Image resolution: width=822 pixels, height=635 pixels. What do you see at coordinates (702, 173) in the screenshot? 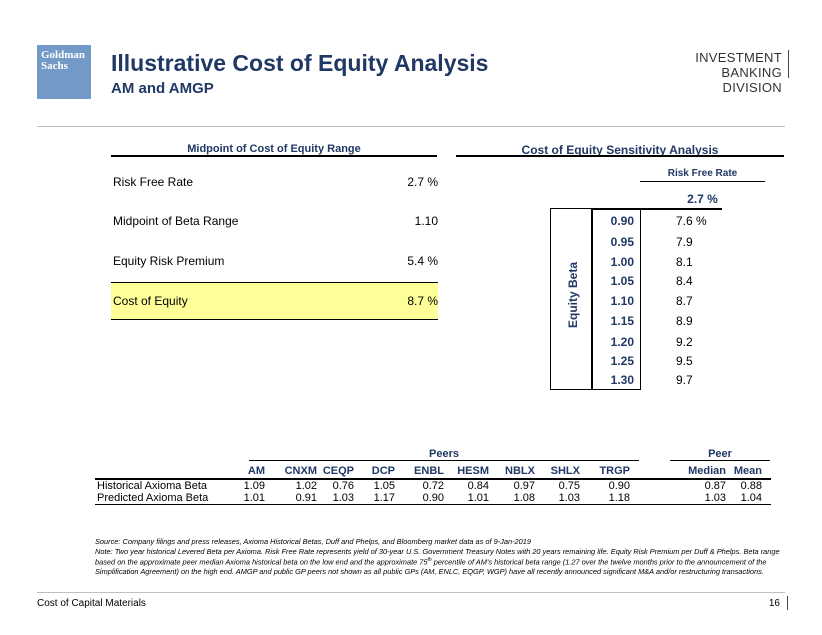
I see `sensitivity-column-label: Risk Free Rate` at bounding box center [702, 173].